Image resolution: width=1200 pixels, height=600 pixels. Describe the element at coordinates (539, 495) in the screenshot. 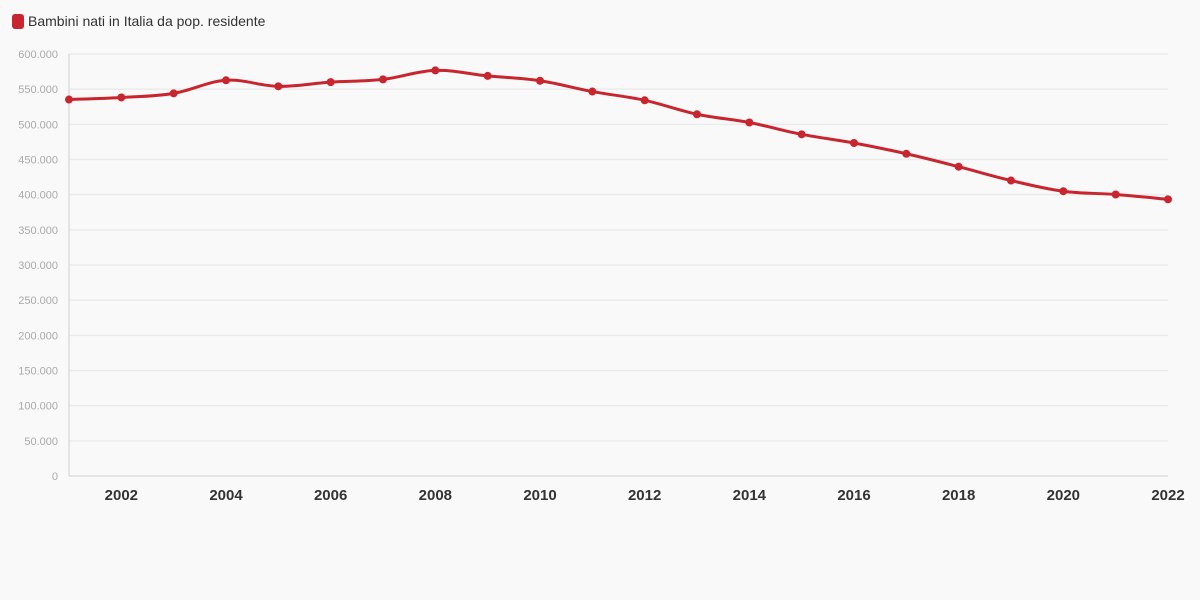

I see `x-tick-label: 2010` at that location.